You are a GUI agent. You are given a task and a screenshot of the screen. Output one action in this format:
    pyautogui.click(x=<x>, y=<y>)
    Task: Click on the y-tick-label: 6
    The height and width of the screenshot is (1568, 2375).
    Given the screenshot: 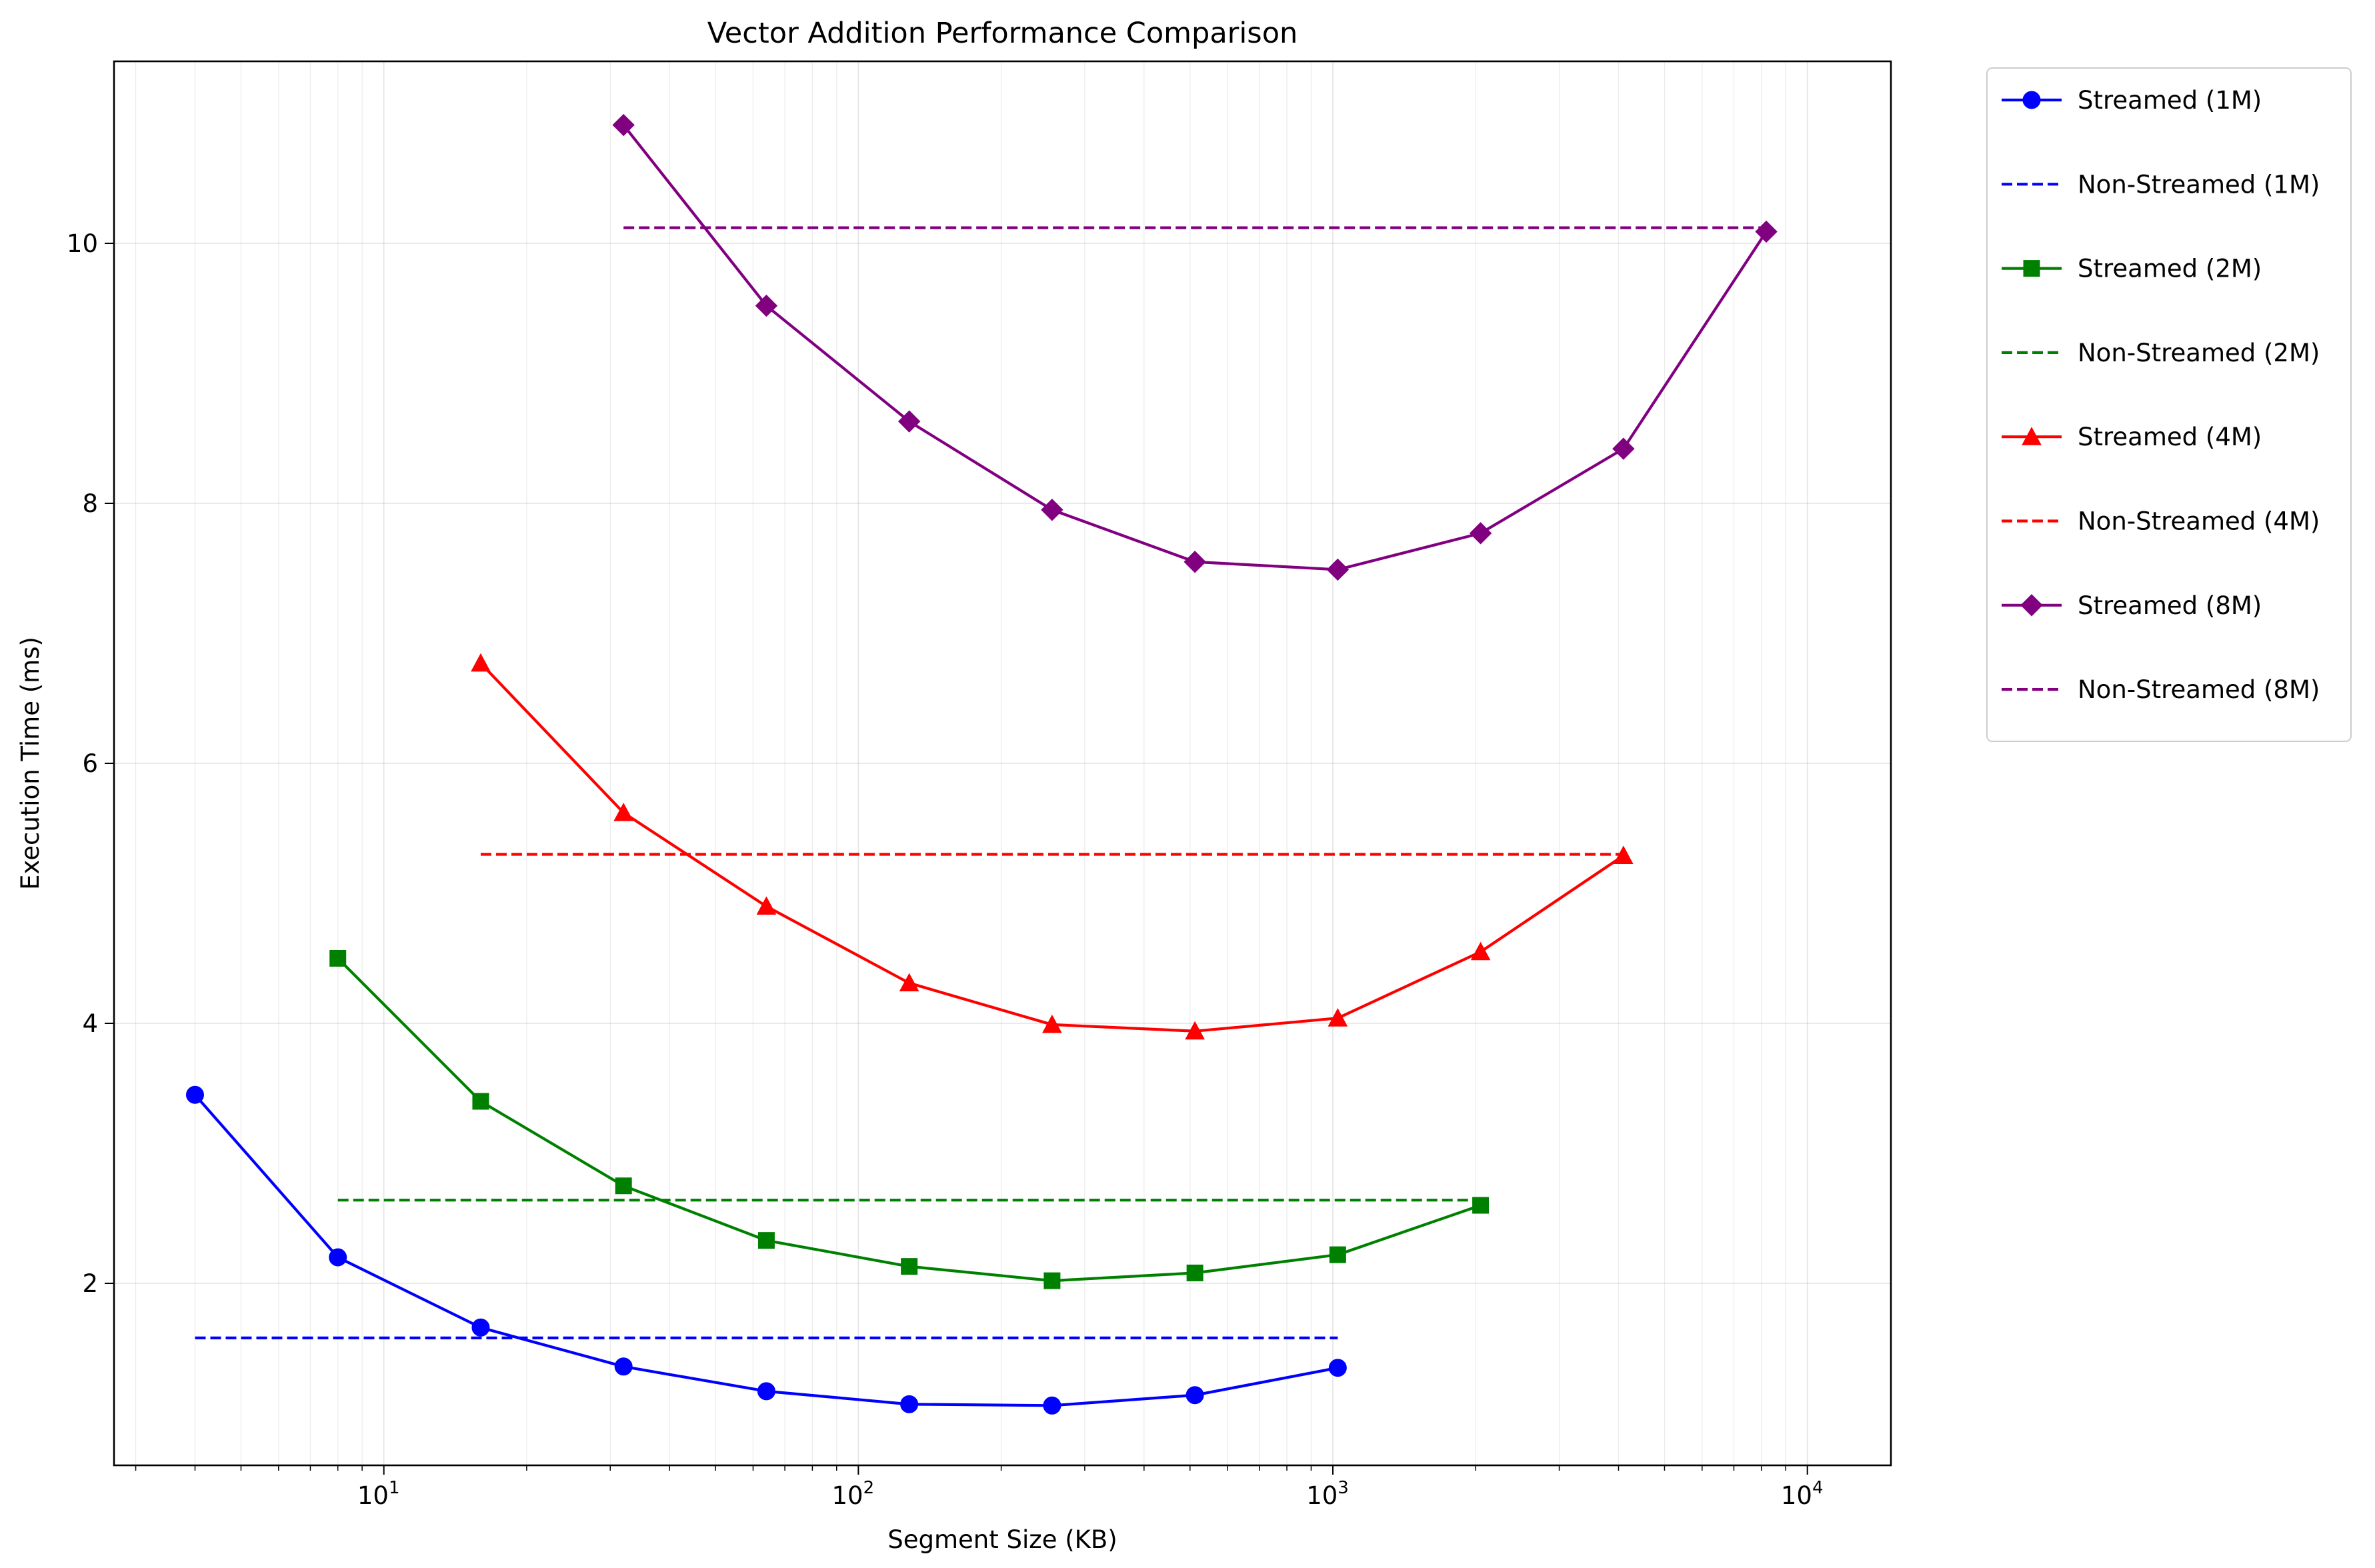 What is the action you would take?
    pyautogui.click(x=90, y=763)
    